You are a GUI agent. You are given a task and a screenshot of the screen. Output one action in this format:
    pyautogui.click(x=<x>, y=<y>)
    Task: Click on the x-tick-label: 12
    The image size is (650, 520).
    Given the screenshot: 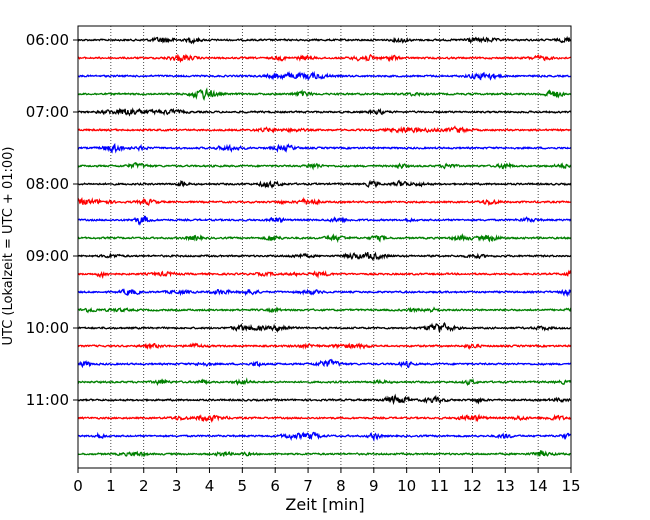 What is the action you would take?
    pyautogui.click(x=472, y=486)
    